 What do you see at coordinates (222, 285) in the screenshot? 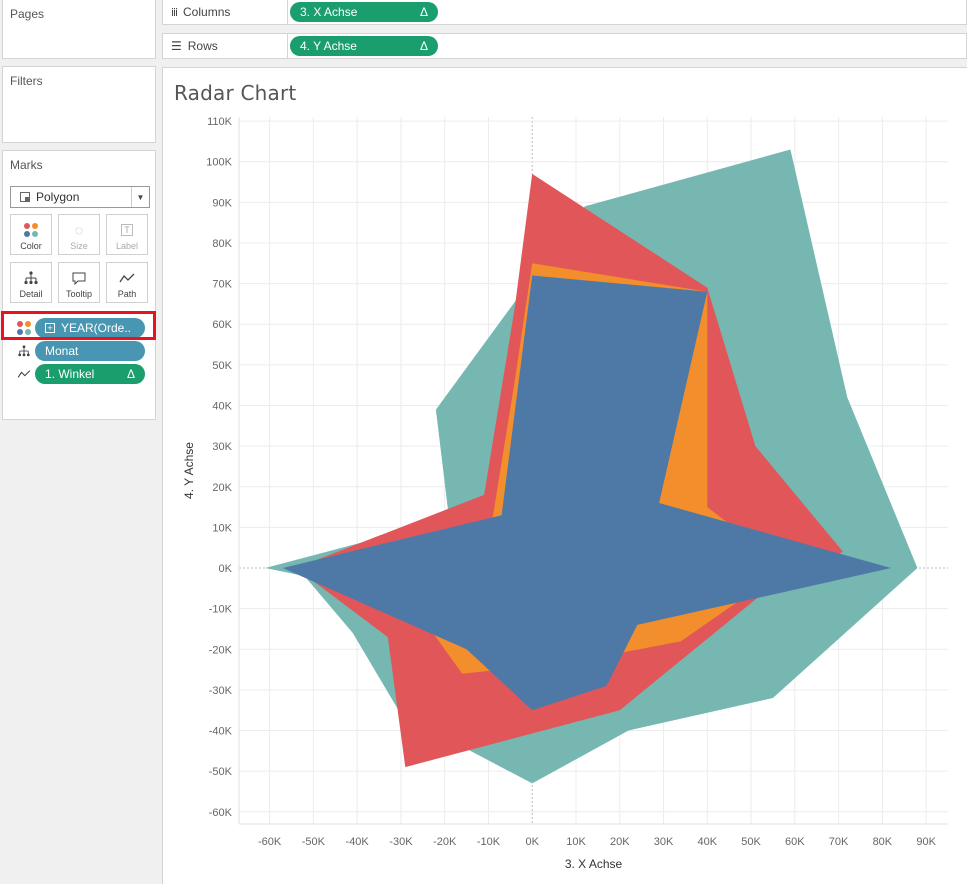
I see `y-tick-label: 70K` at bounding box center [222, 285].